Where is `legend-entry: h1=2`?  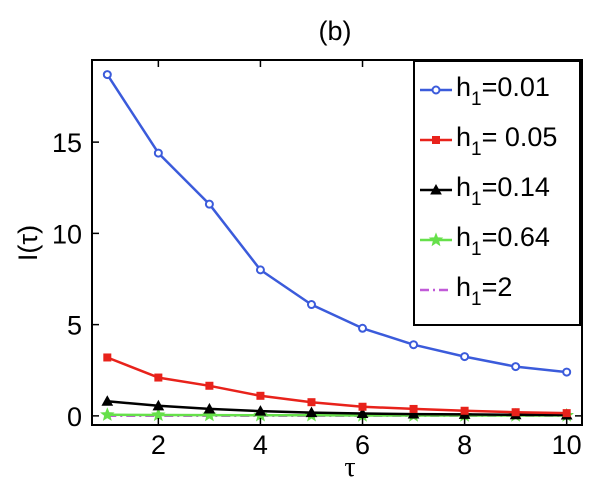
legend-entry: h1=2 is located at coordinates (466, 291).